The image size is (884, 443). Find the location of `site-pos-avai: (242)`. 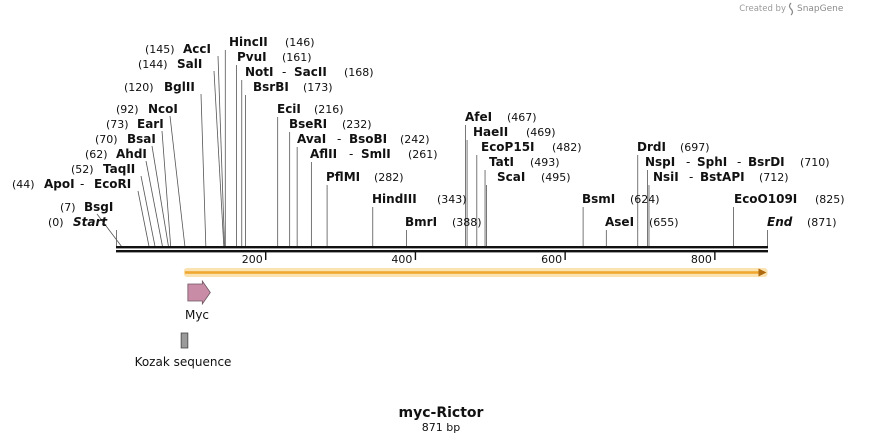

site-pos-avai: (242) is located at coordinates (415, 139).